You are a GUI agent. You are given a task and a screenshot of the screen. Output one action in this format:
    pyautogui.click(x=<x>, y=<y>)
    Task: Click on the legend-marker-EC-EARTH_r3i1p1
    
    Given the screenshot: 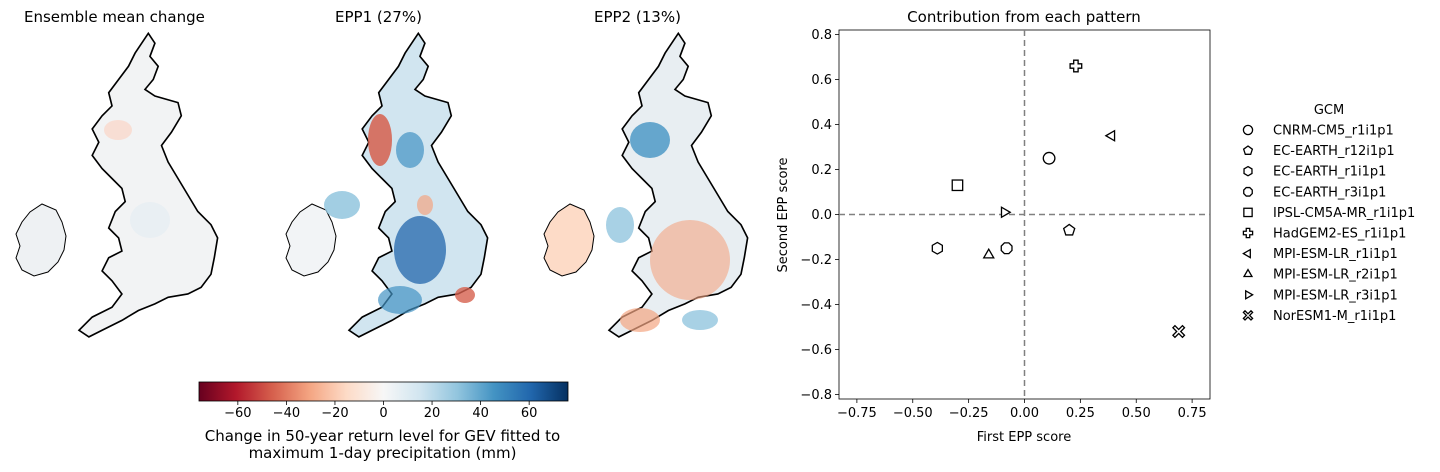 What is the action you would take?
    pyautogui.click(x=1248, y=191)
    